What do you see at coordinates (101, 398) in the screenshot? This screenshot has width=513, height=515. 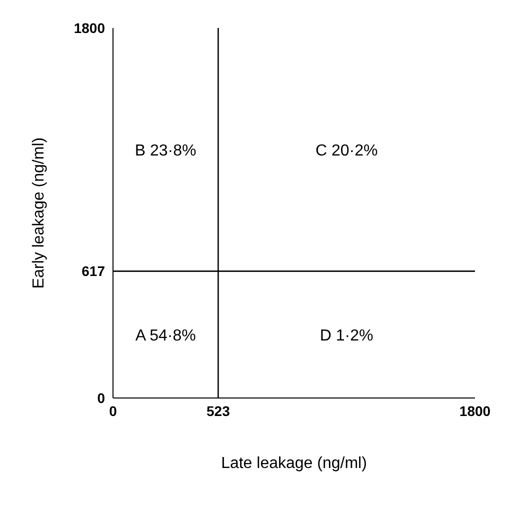 I see `y-tick-label: 0` at bounding box center [101, 398].